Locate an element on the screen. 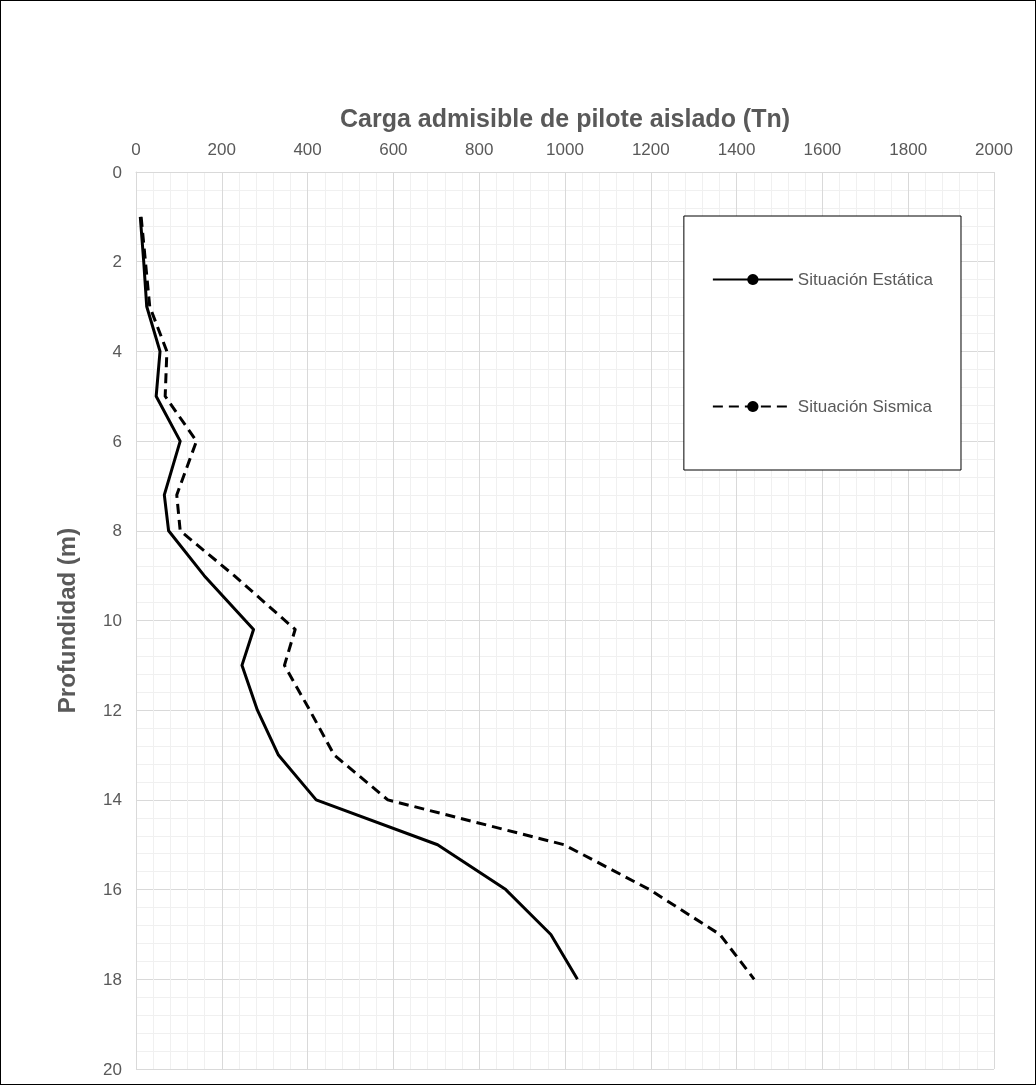 Image resolution: width=1036 pixels, height=1085 pixels. x-axis-title: Carga admisible de pilote aislado (Tn) is located at coordinates (565, 117).